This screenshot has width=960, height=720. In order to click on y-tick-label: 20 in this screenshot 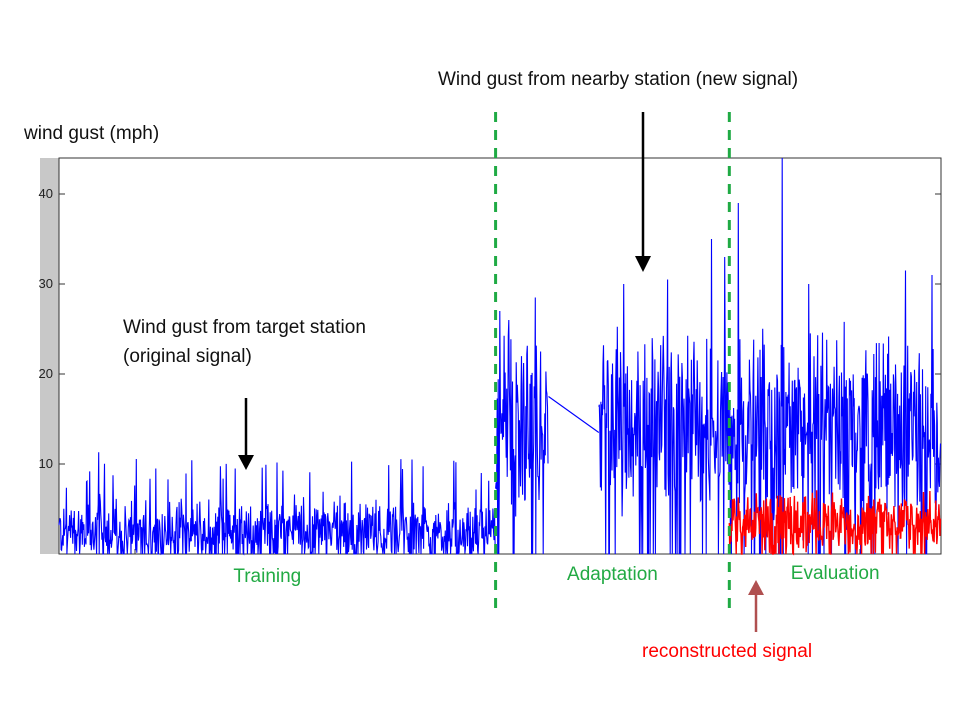, I will do `click(46, 373)`.